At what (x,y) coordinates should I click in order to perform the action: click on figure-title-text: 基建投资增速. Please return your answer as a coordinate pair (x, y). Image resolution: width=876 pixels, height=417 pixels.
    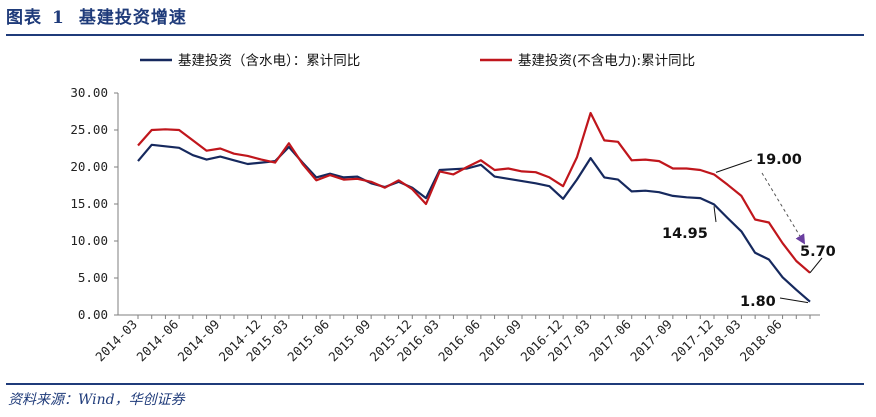
    Looking at the image, I should click on (132, 18).